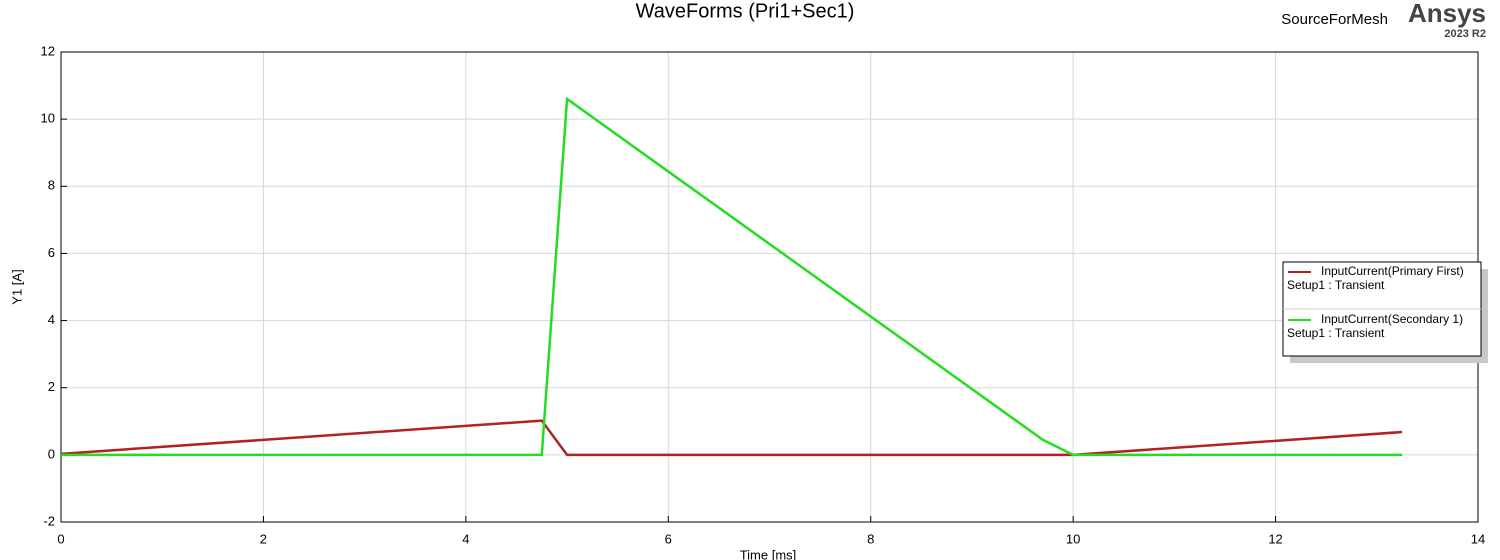 This screenshot has height=560, width=1500. I want to click on y-tick-label: 6, so click(51, 252).